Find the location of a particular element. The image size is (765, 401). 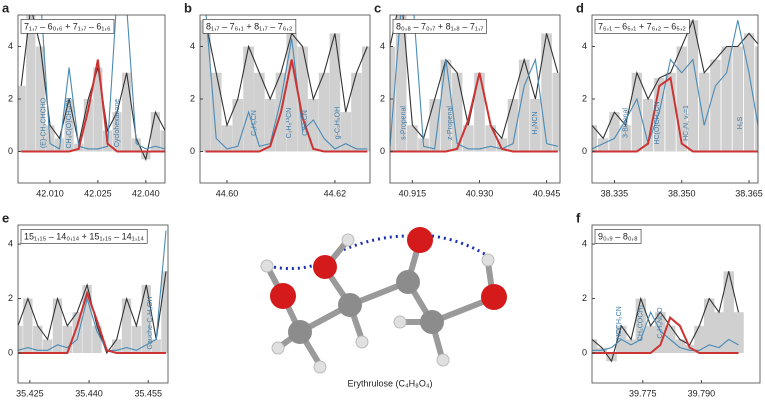

annotation: CH₃C(O)CH₂CN is located at coordinates (69, 122).